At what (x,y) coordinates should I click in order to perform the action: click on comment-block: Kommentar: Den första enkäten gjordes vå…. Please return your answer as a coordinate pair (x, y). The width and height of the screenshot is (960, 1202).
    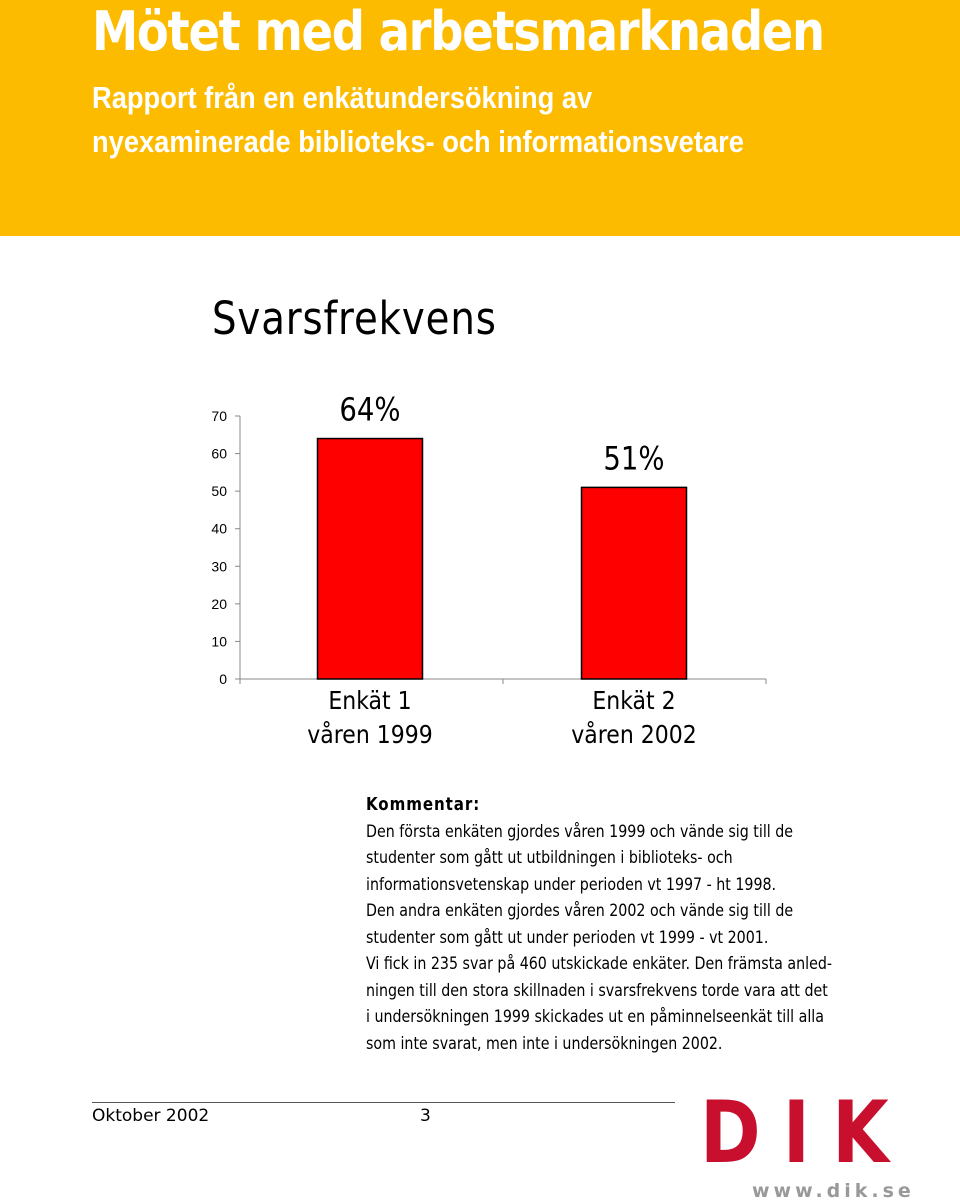
    Looking at the image, I should click on (626, 924).